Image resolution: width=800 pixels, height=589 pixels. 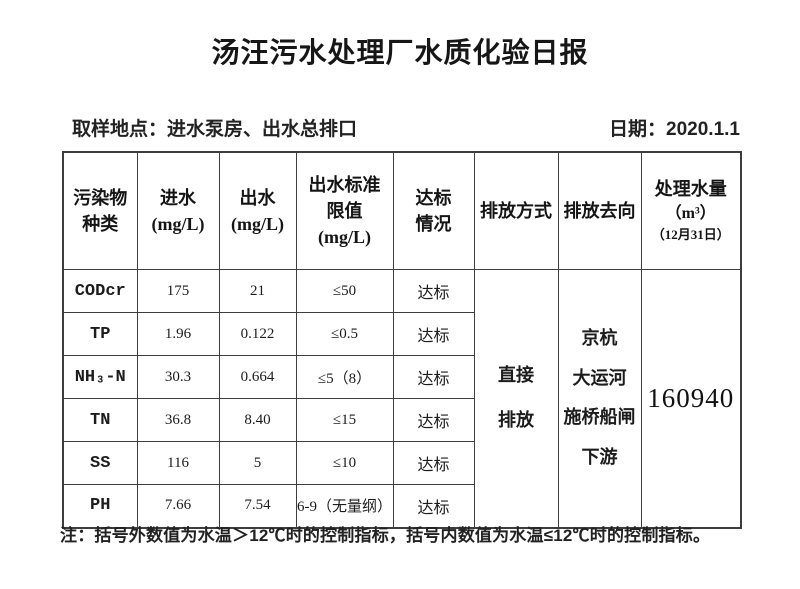 I want to click on pollutant-name-cell: TP, so click(x=100, y=334).